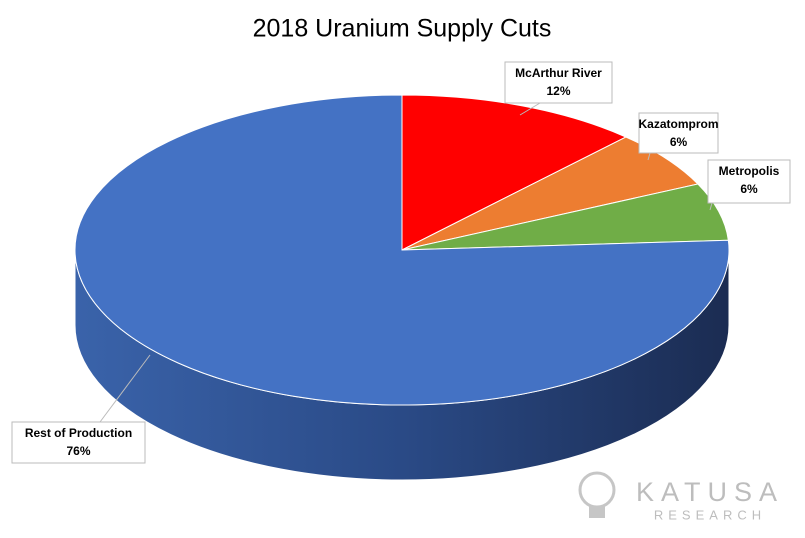 The width and height of the screenshot is (805, 538). Describe the element at coordinates (597, 512) in the screenshot. I see `logo-base` at that location.